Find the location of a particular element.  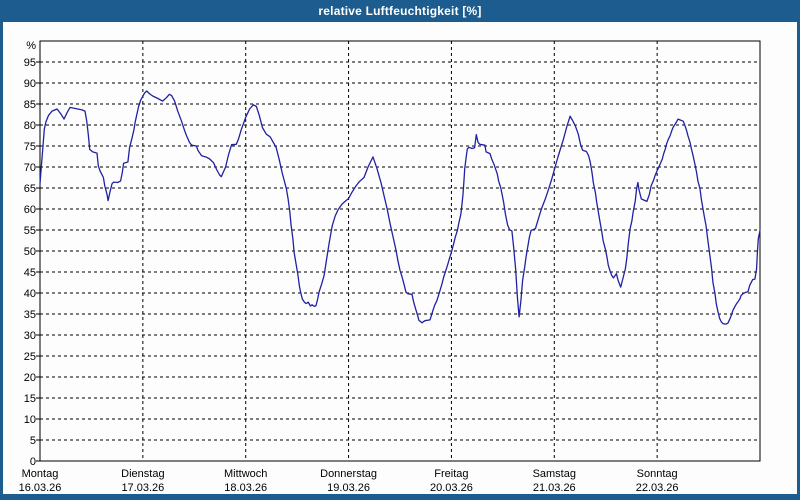

x-day-label: Samstag is located at coordinates (554, 474).